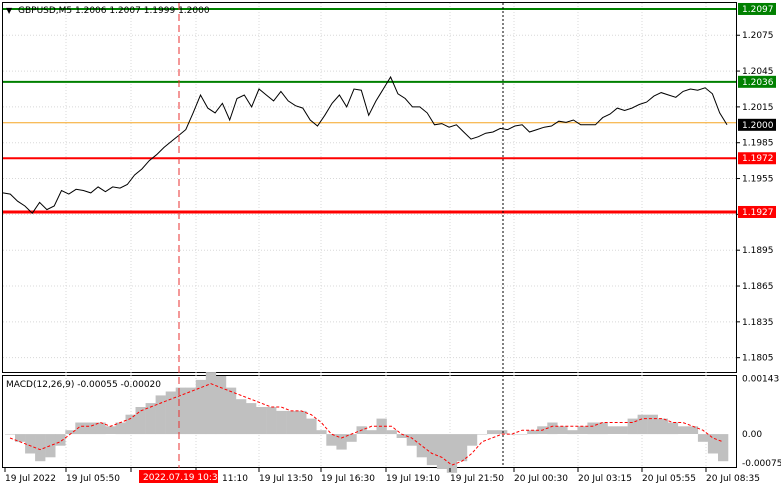 Image resolution: width=781 pixels, height=489 pixels. I want to click on time-tick-label: 19 Jul 19:10, so click(413, 479).